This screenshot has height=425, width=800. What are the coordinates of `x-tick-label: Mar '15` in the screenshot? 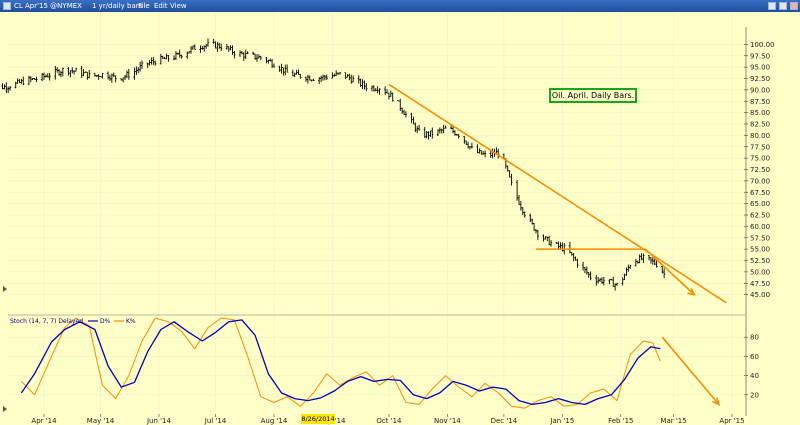 It's located at (673, 421).